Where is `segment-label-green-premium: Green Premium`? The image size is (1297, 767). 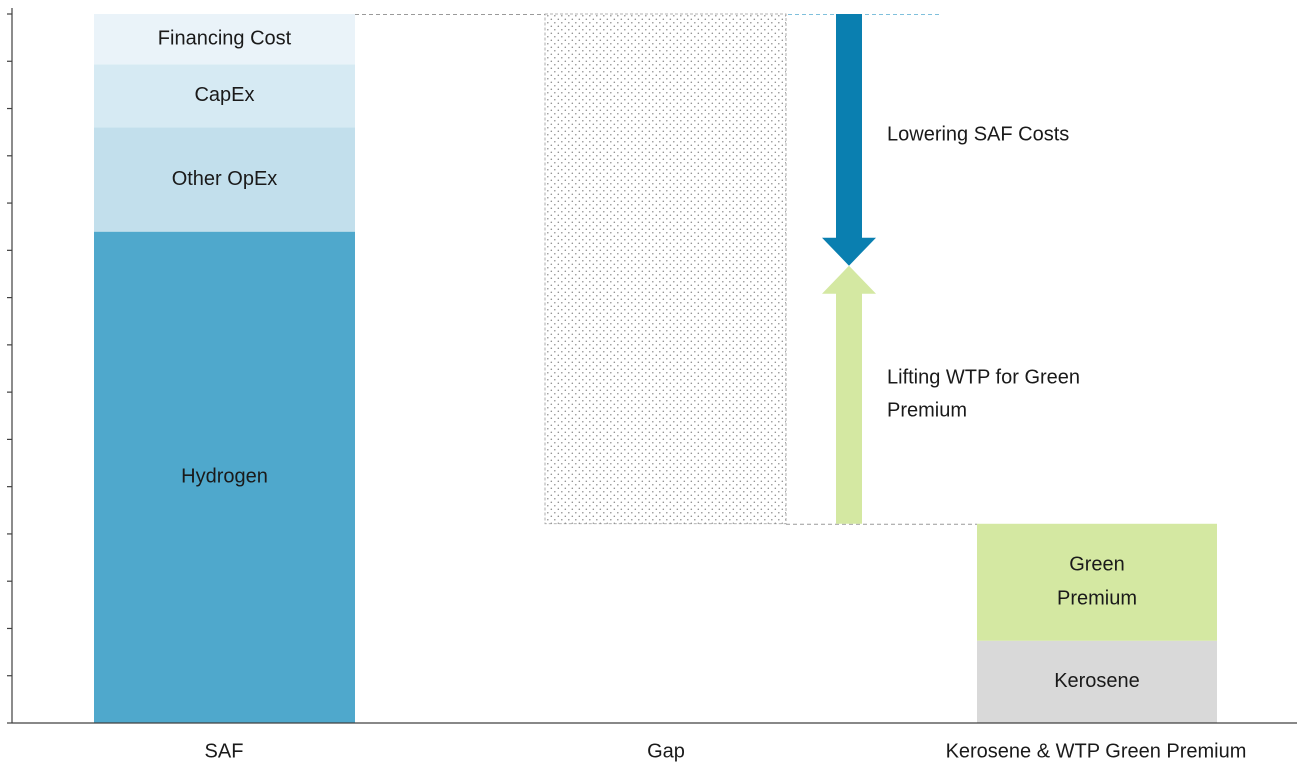 segment-label-green-premium: Green Premium is located at coordinates (1097, 582).